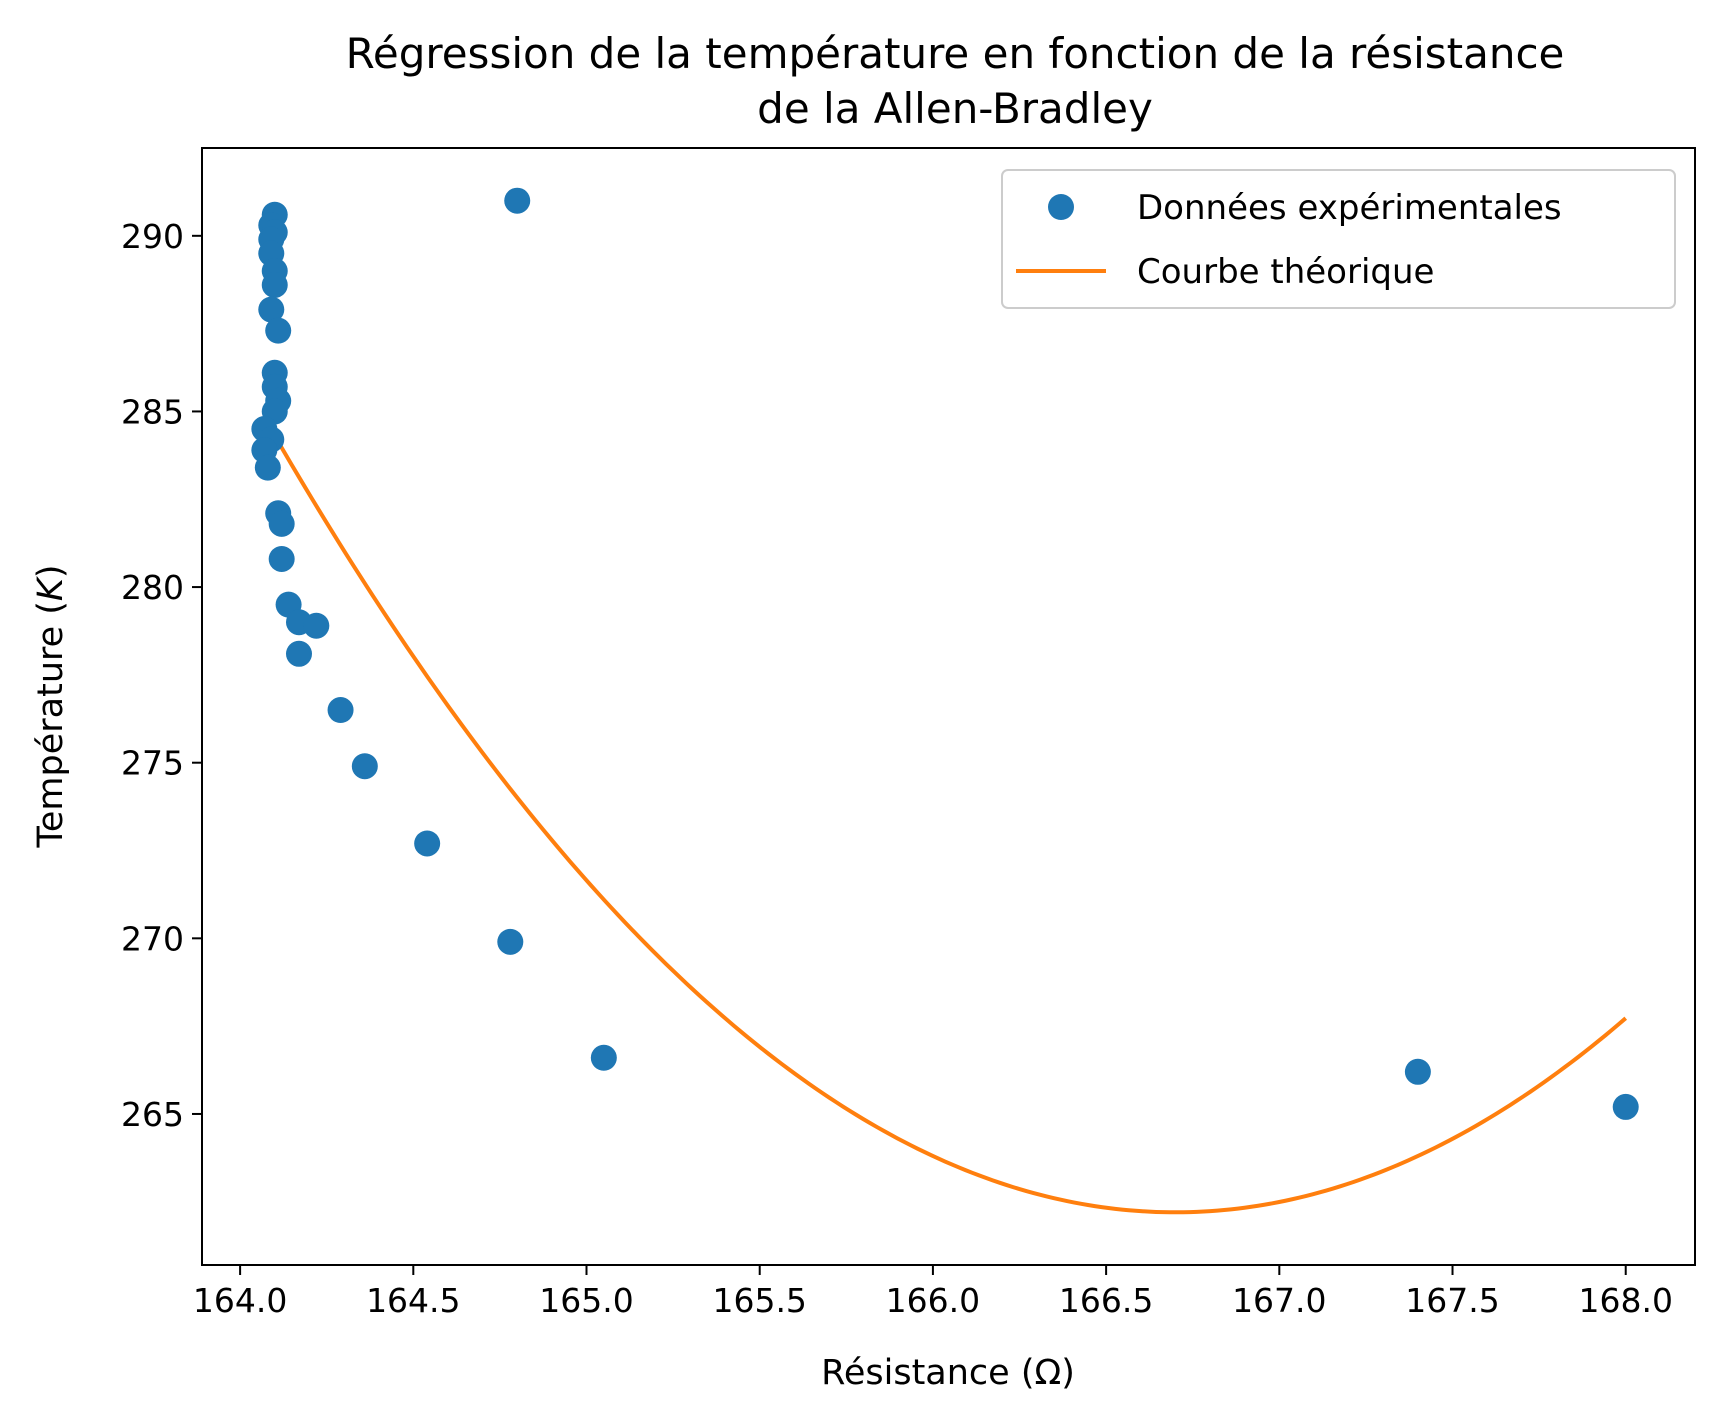 This screenshot has height=1417, width=1719. I want to click on y-axis-label-suffix: ), so click(51, 571).